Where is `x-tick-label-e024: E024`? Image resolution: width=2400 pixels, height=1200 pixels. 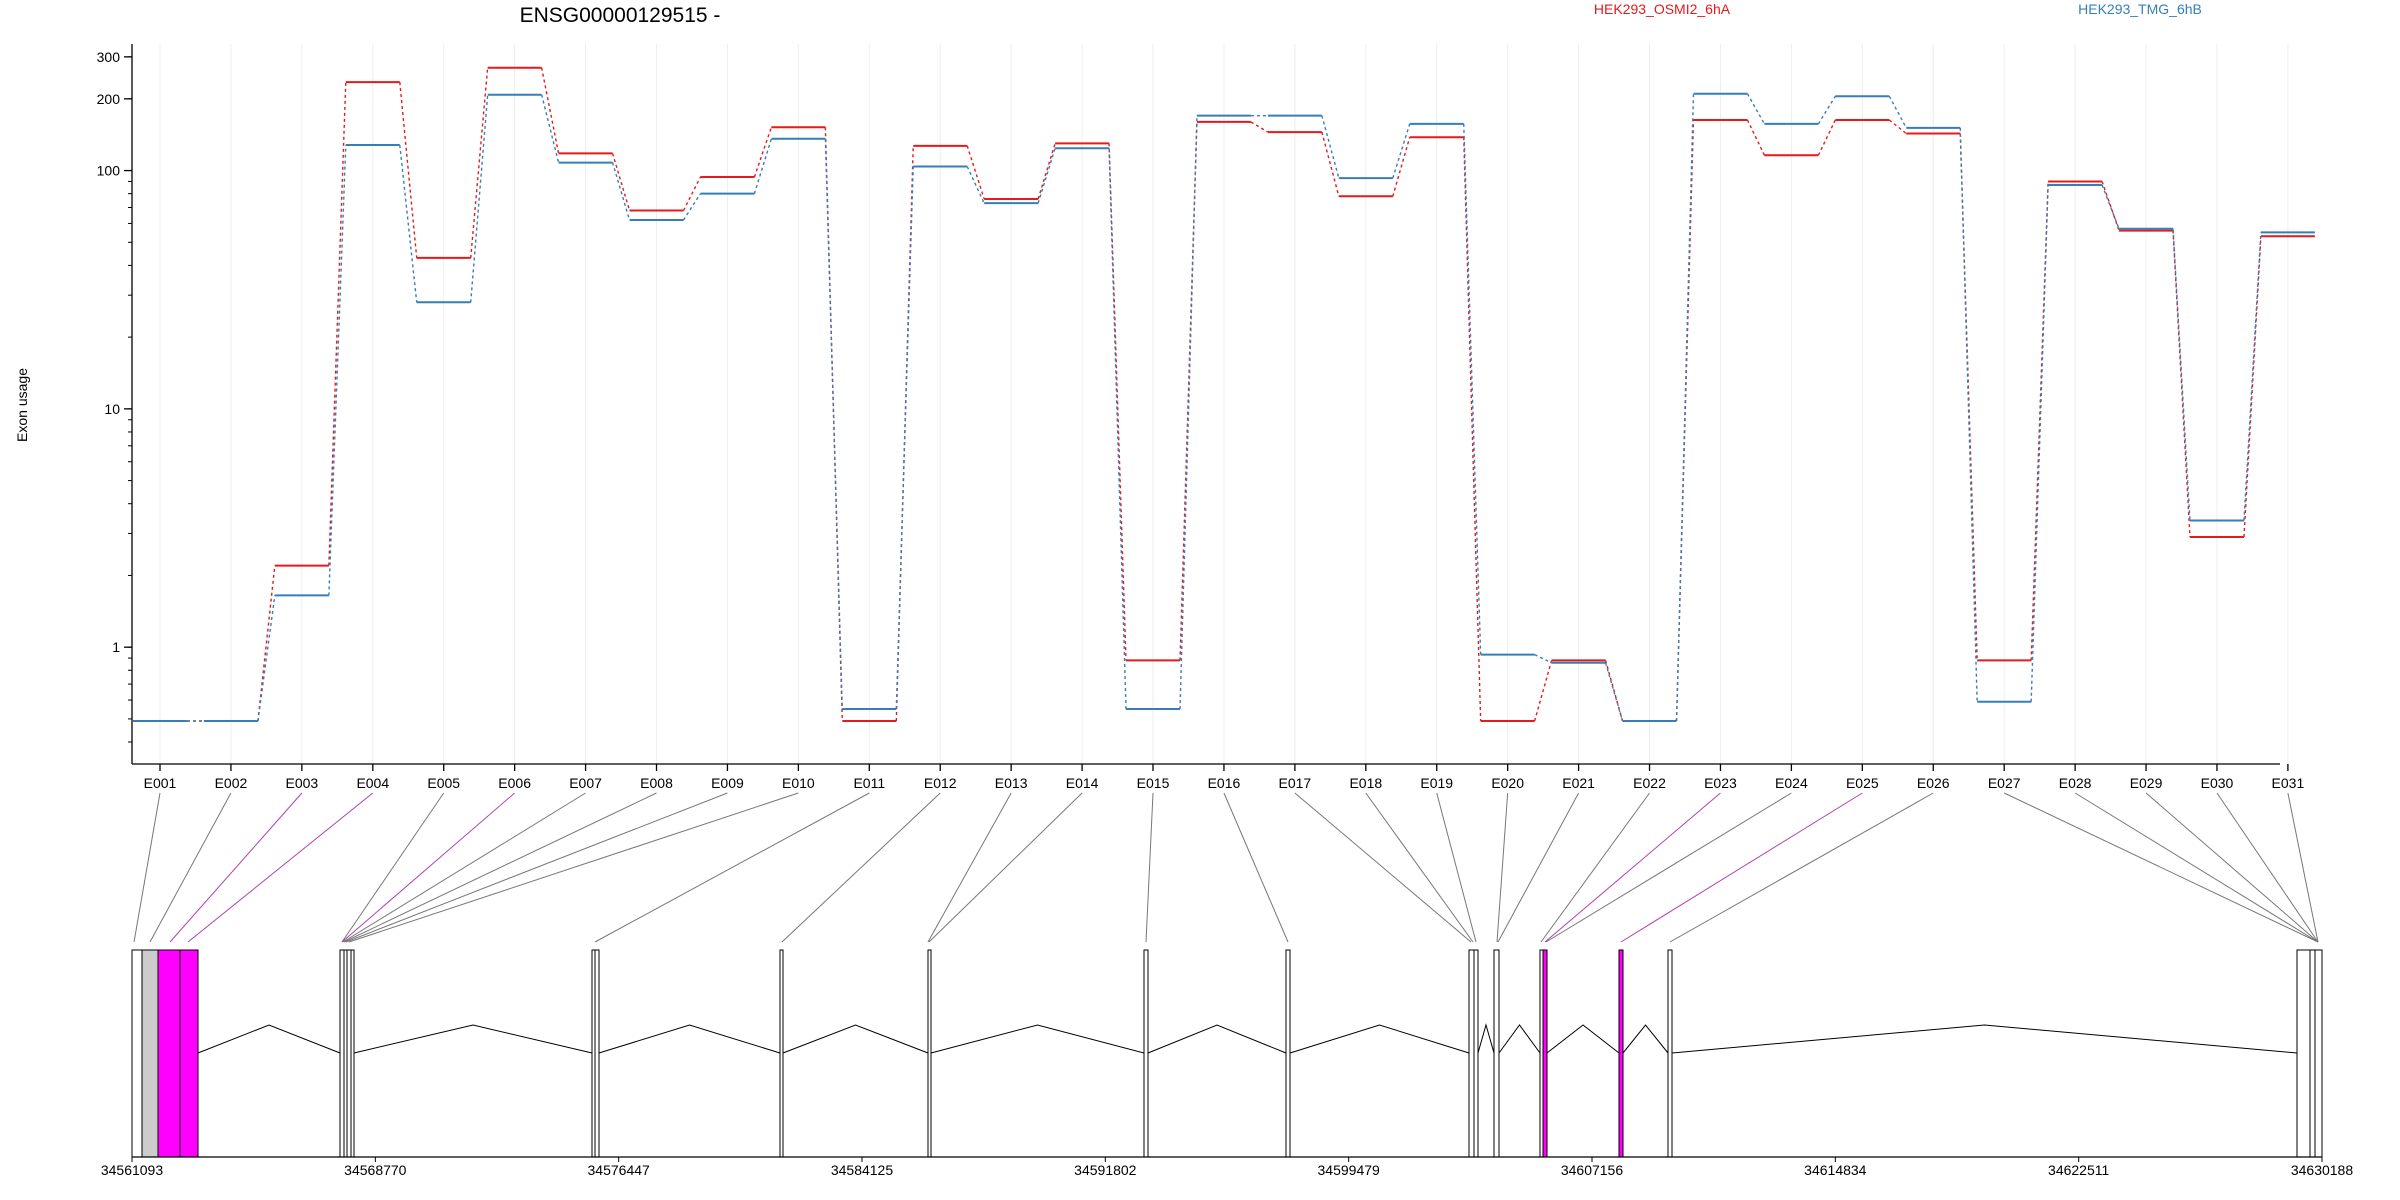
x-tick-label-e024: E024 is located at coordinates (1791, 783).